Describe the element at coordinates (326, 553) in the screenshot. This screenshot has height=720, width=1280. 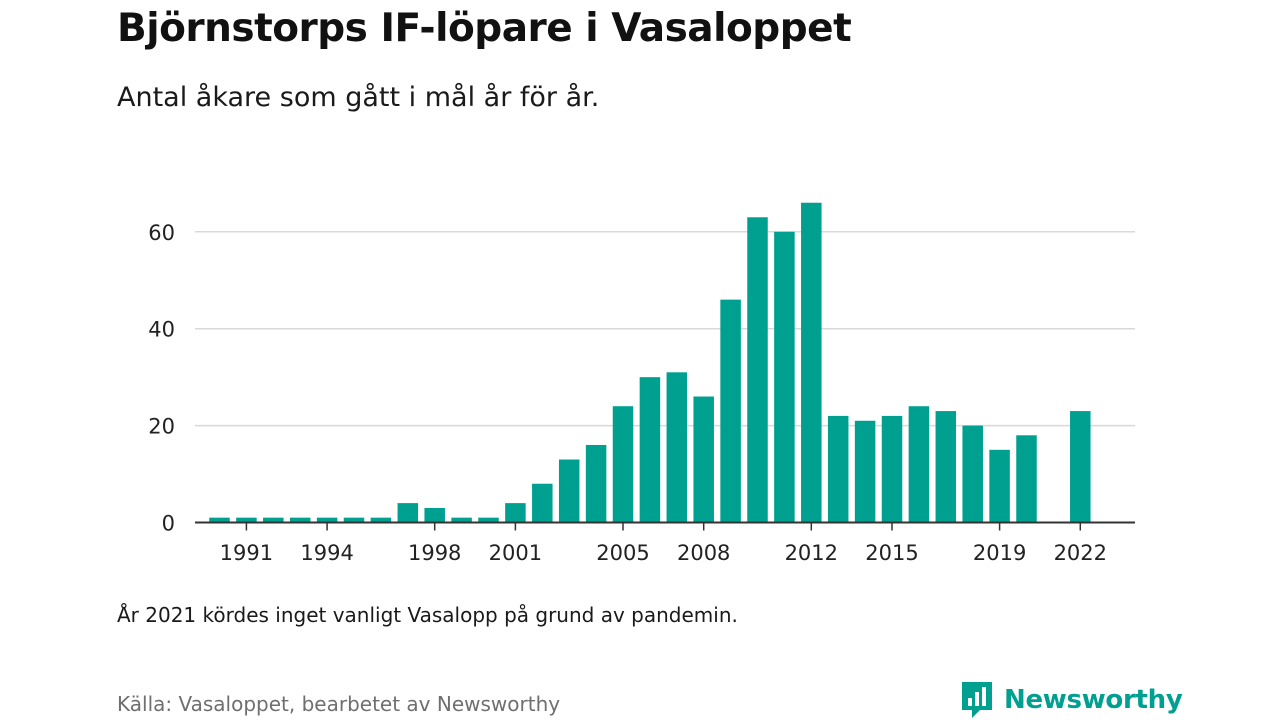
I see `x-tick-label: 1994` at that location.